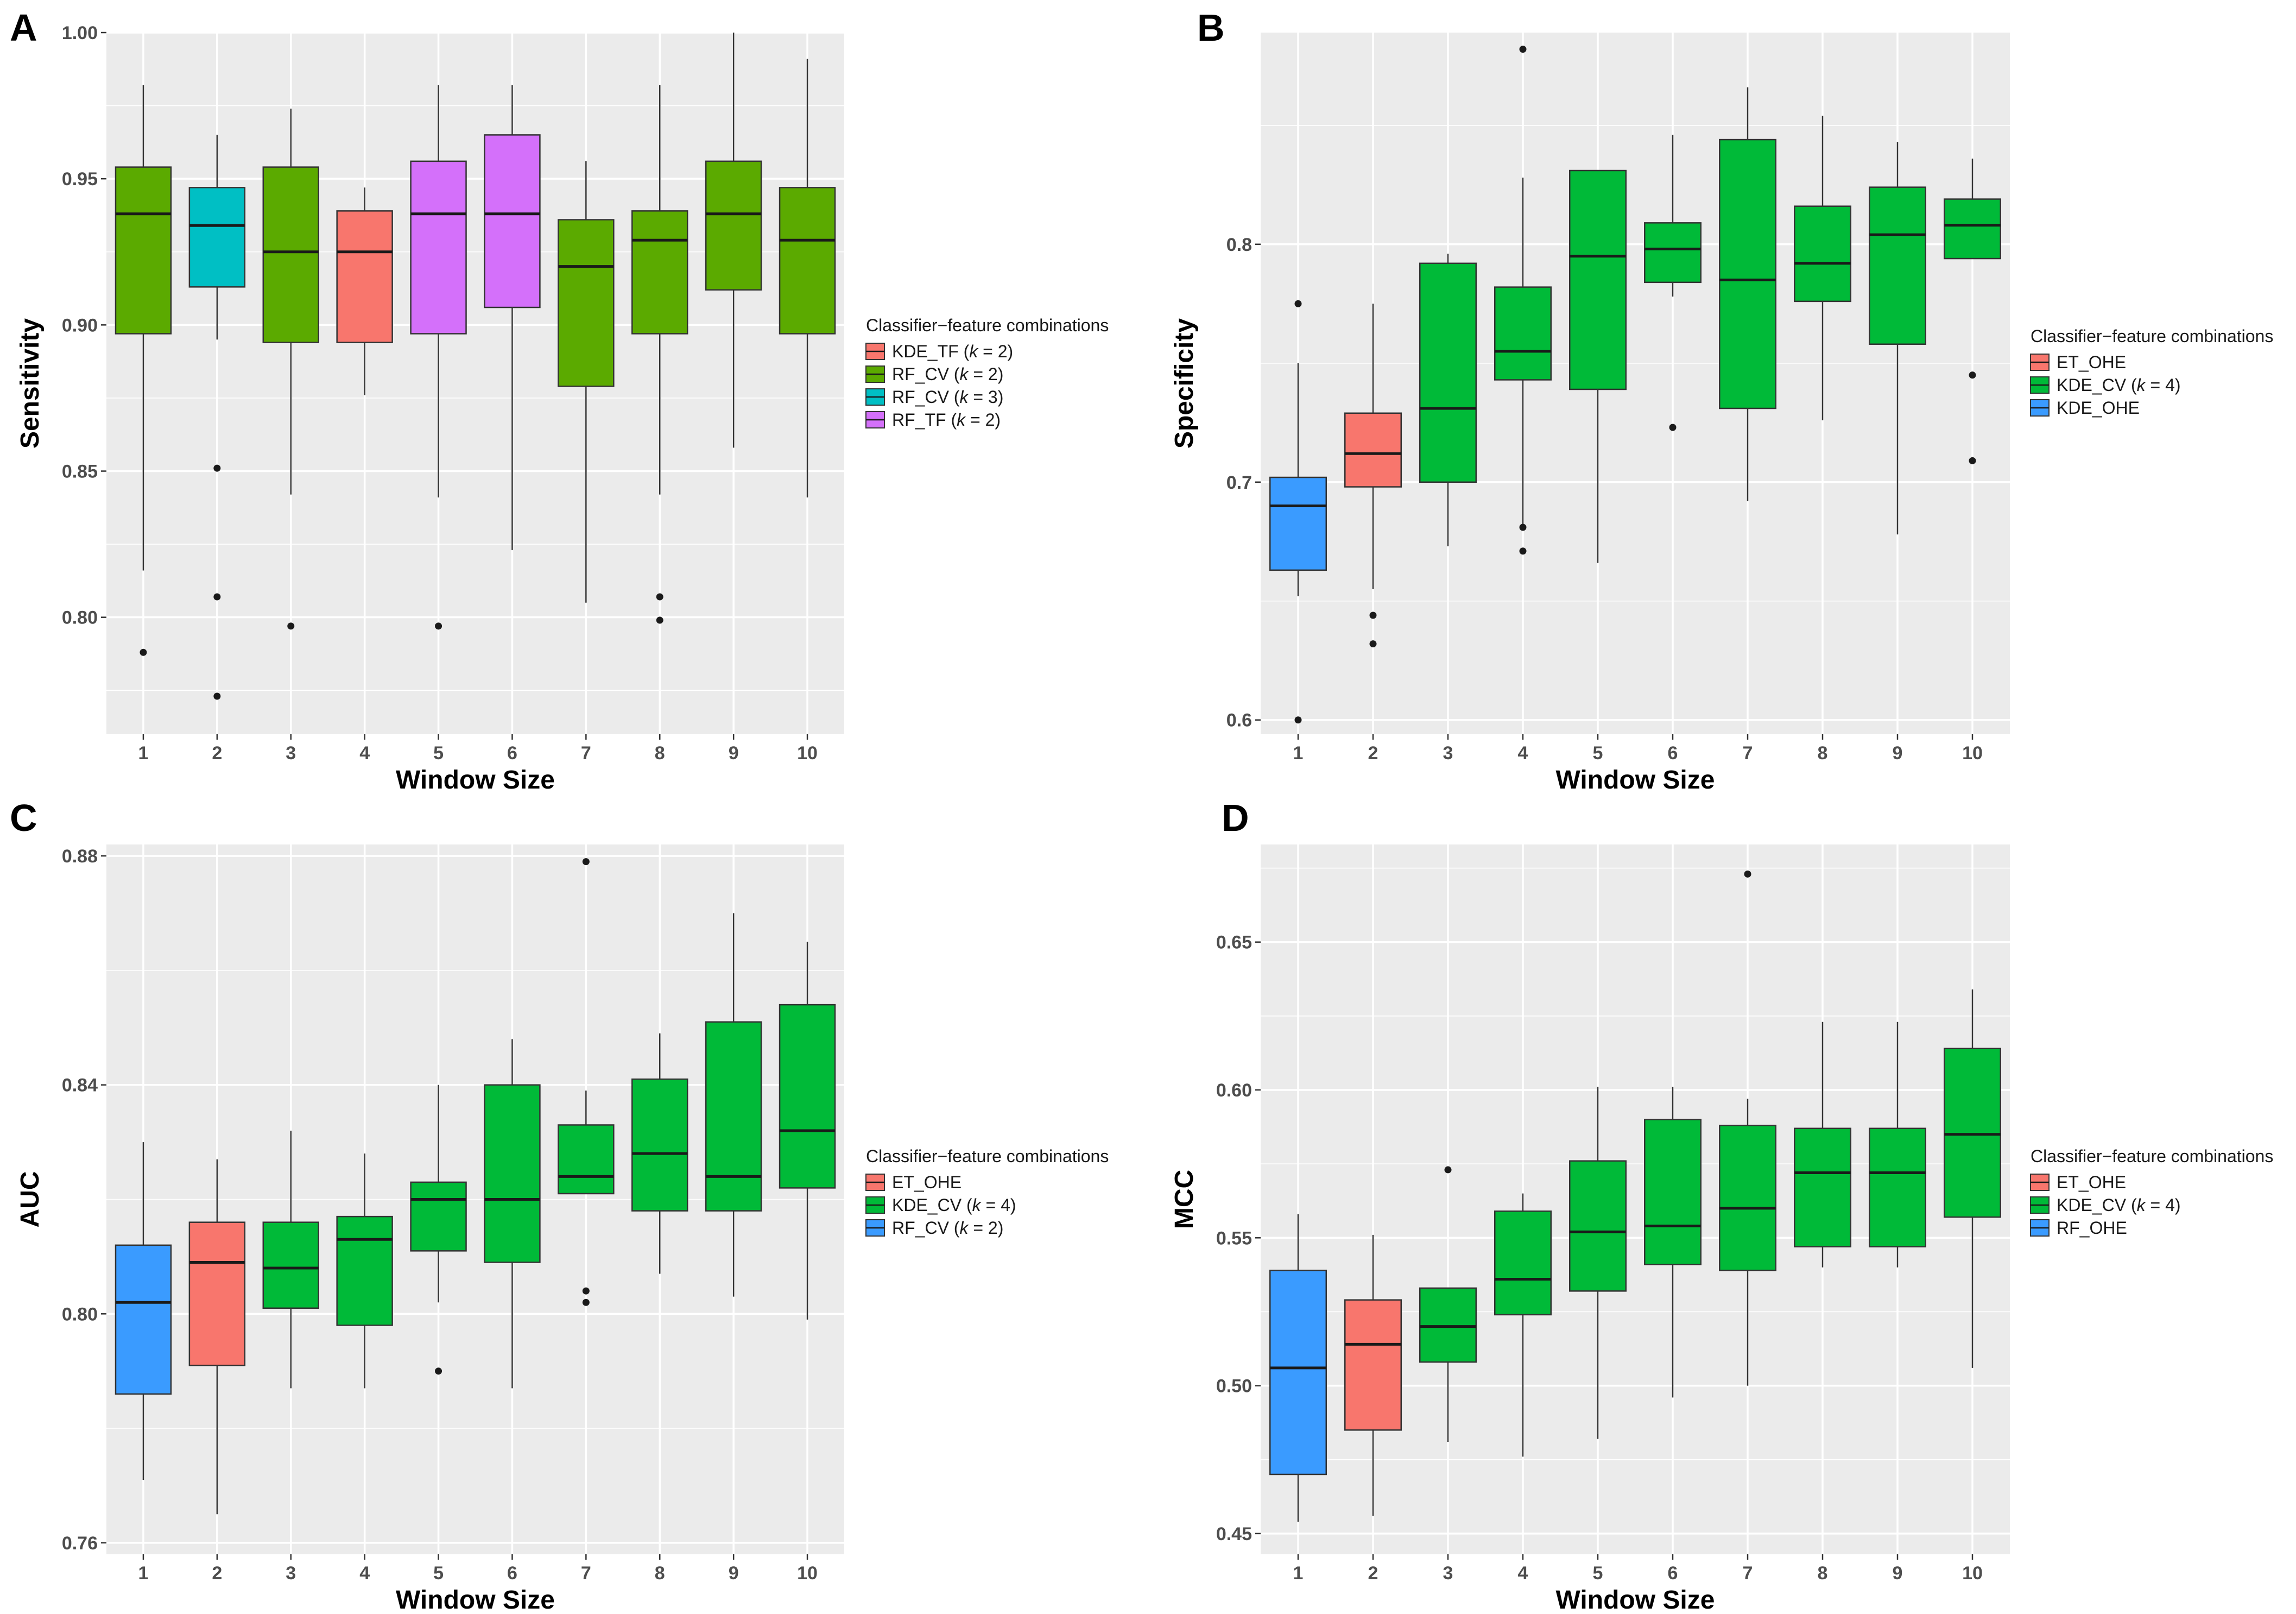 The height and width of the screenshot is (1614, 2296). Describe the element at coordinates (2091, 362) in the screenshot. I see `legend-label-text: ET_OHE` at that location.